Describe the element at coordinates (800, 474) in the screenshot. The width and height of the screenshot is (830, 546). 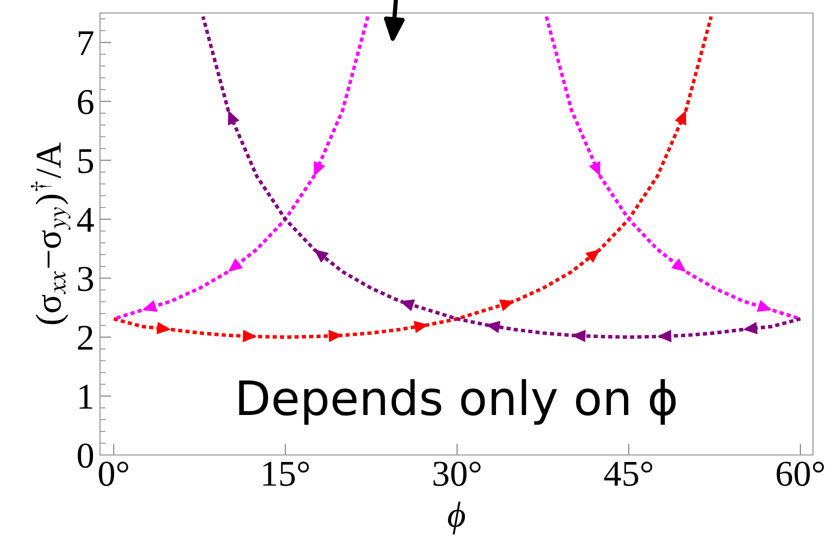
I see `x-tick-label: 60°` at that location.